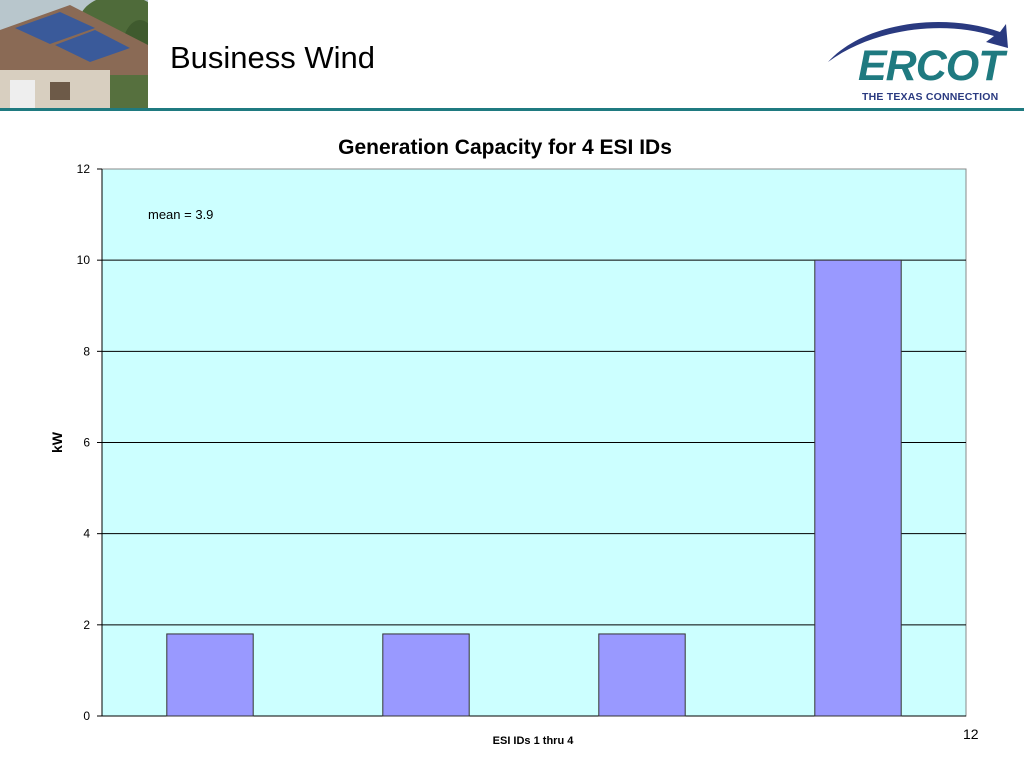  I want to click on y-tick-label: 4, so click(86, 534).